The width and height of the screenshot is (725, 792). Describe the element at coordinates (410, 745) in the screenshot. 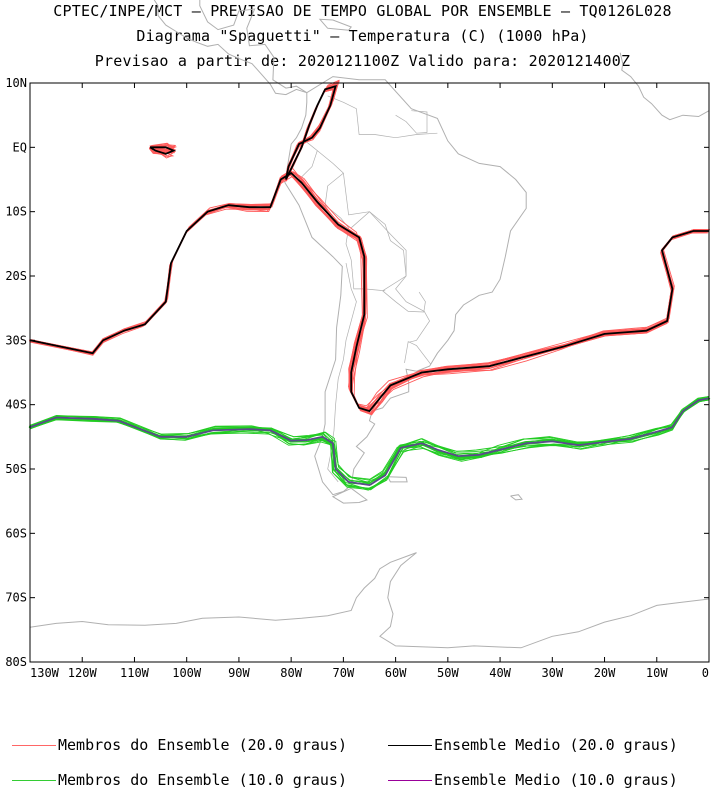

I see `legend-swatch-mean20` at that location.